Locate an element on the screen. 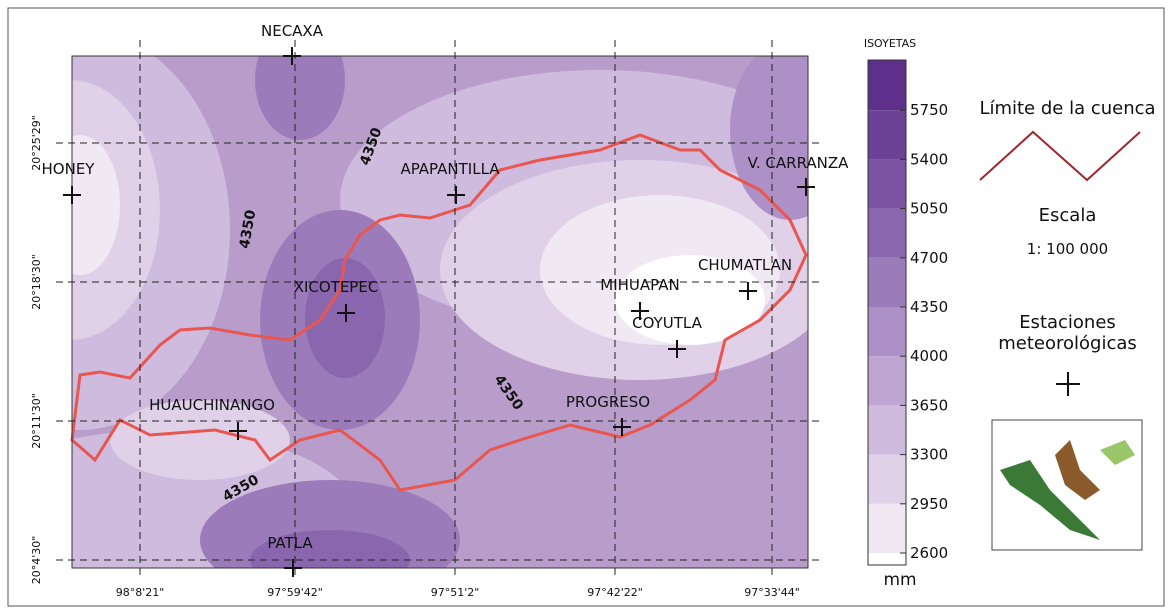 Image resolution: width=1172 pixels, height=614 pixels. x-label: 97°42'22" is located at coordinates (615, 592).